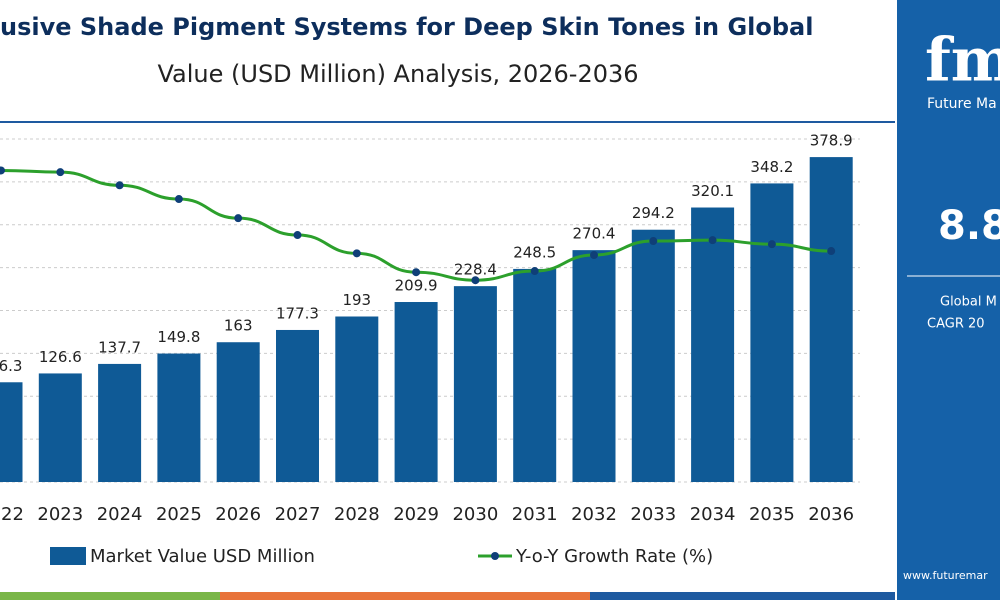 The image size is (1000, 600). Describe the element at coordinates (357, 514) in the screenshot. I see `x-tick-label: 2028` at that location.